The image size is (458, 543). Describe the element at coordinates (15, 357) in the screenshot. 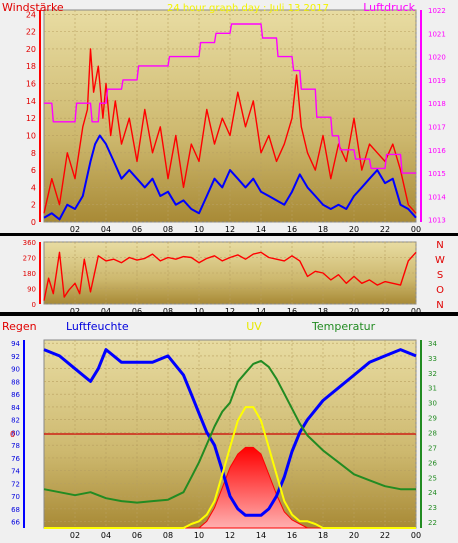

I see `humidity-tick-label: 92` at that location.